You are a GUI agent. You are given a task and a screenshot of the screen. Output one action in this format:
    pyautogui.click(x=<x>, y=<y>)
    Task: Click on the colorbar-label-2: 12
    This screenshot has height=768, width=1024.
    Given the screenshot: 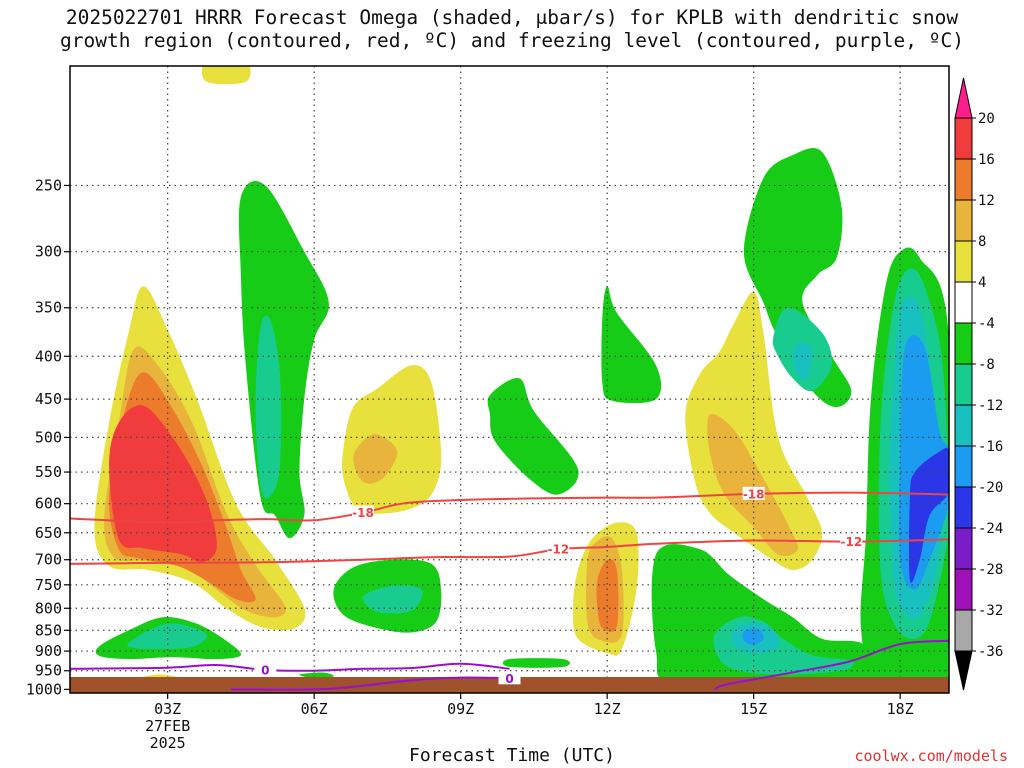 What is the action you would take?
    pyautogui.click(x=986, y=201)
    